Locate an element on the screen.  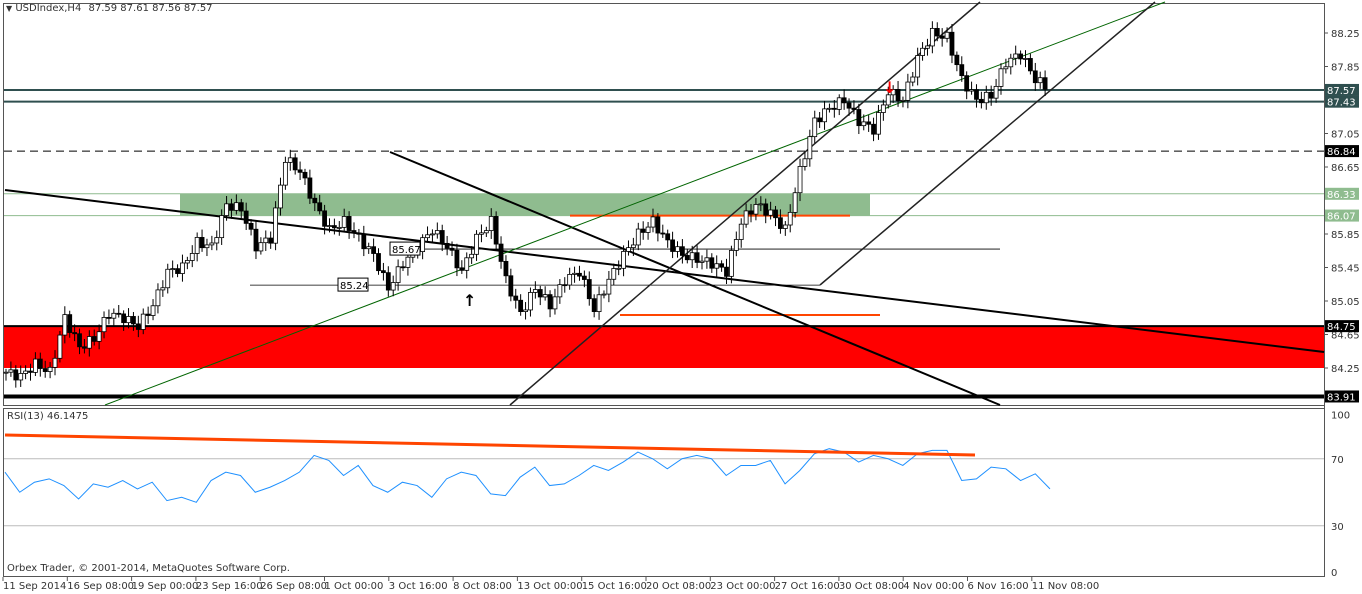
rsi-tick-label: 0 is located at coordinates (1334, 573).